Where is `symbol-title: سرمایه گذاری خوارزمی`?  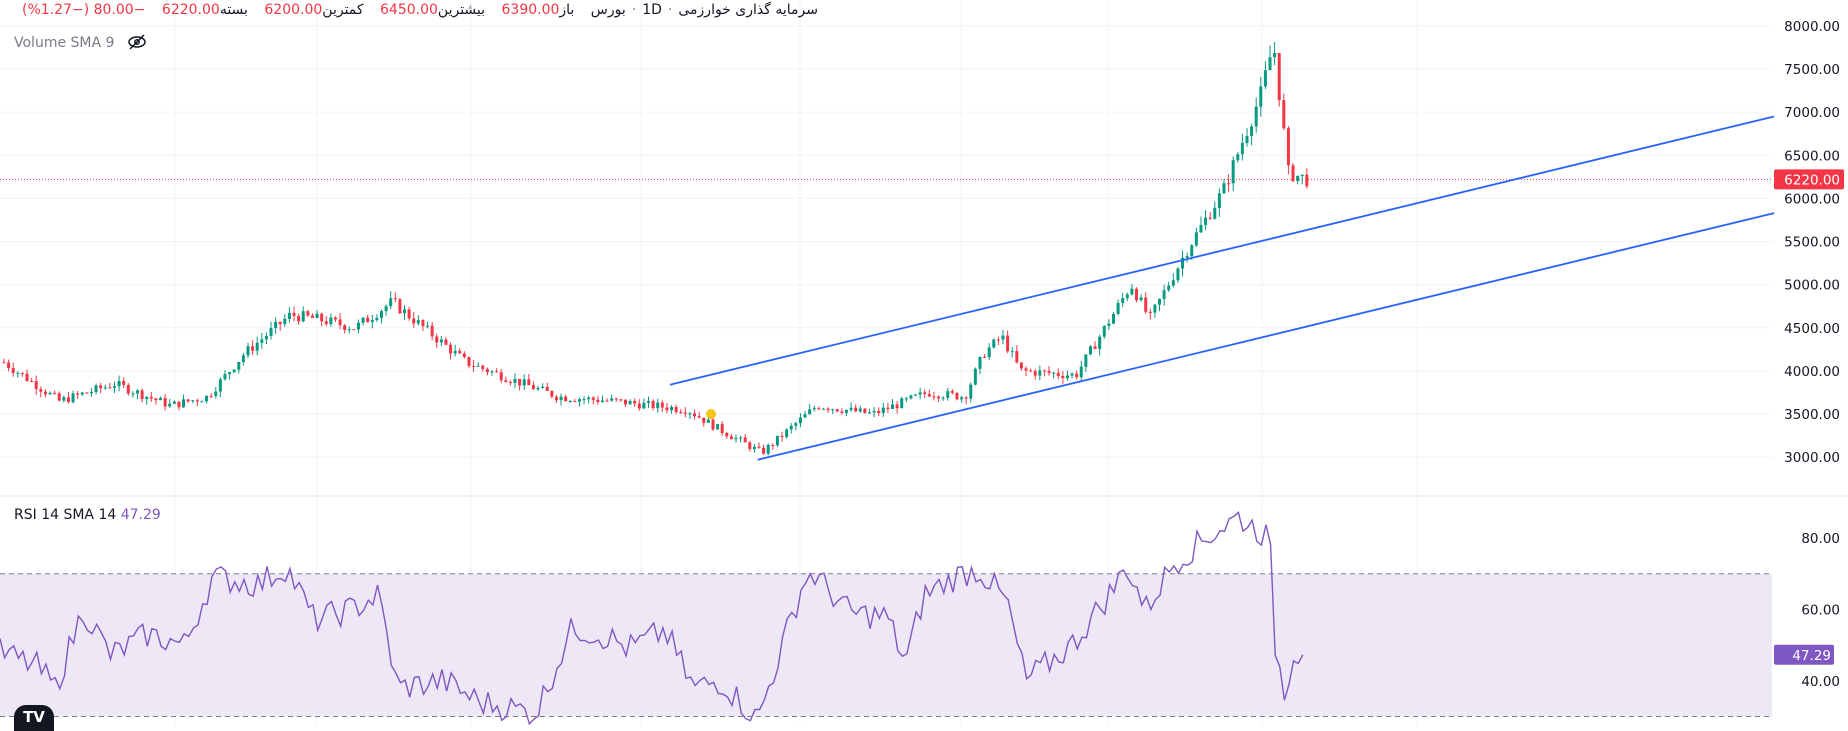 symbol-title: سرمایه گذاری خوارزمی is located at coordinates (748, 10).